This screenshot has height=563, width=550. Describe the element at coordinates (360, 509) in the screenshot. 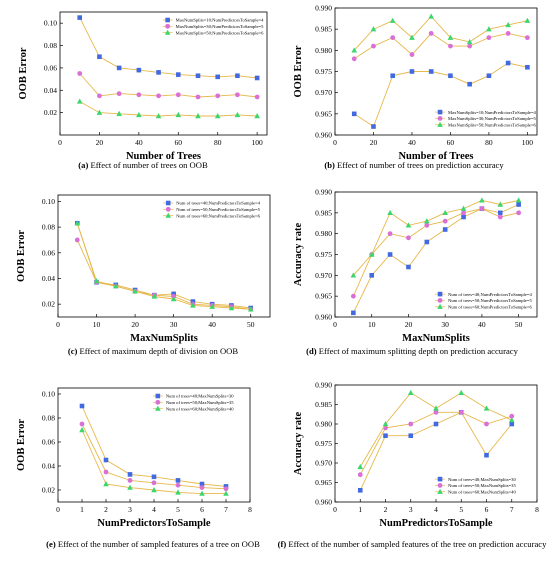

I see `x-tick-label: 1` at that location.